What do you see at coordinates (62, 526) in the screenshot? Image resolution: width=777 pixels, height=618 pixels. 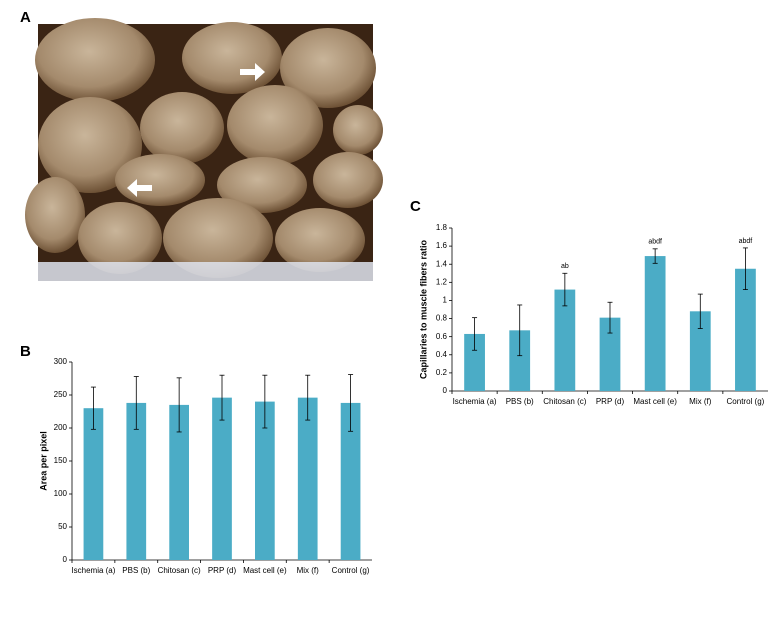 I see `y-tick-label: 50` at bounding box center [62, 526].